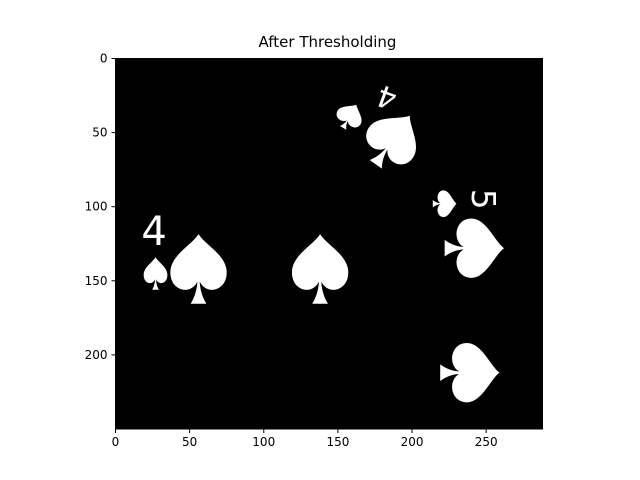 Image resolution: width=640 pixels, height=480 pixels. What do you see at coordinates (486, 442) in the screenshot?
I see `x-tick-label-250: 250` at bounding box center [486, 442].